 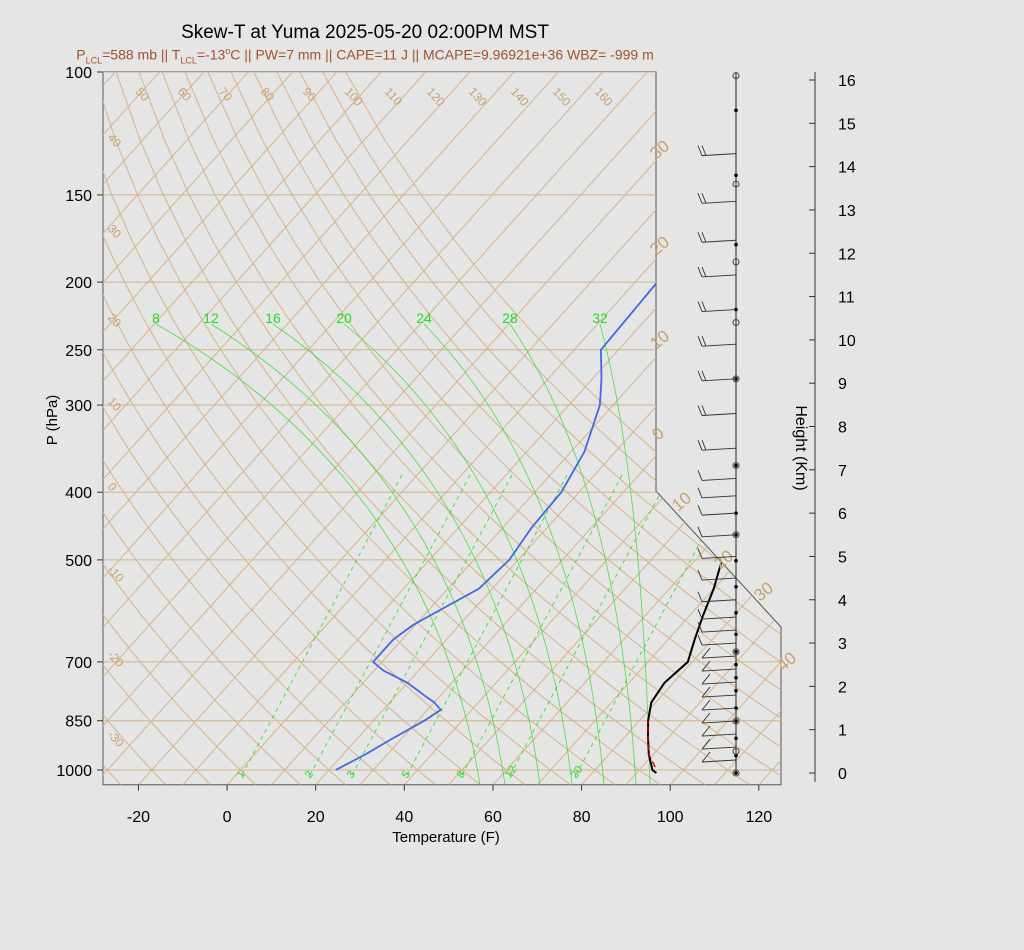 What do you see at coordinates (226, 95) in the screenshot?
I see `isotherm-label: 70` at bounding box center [226, 95].